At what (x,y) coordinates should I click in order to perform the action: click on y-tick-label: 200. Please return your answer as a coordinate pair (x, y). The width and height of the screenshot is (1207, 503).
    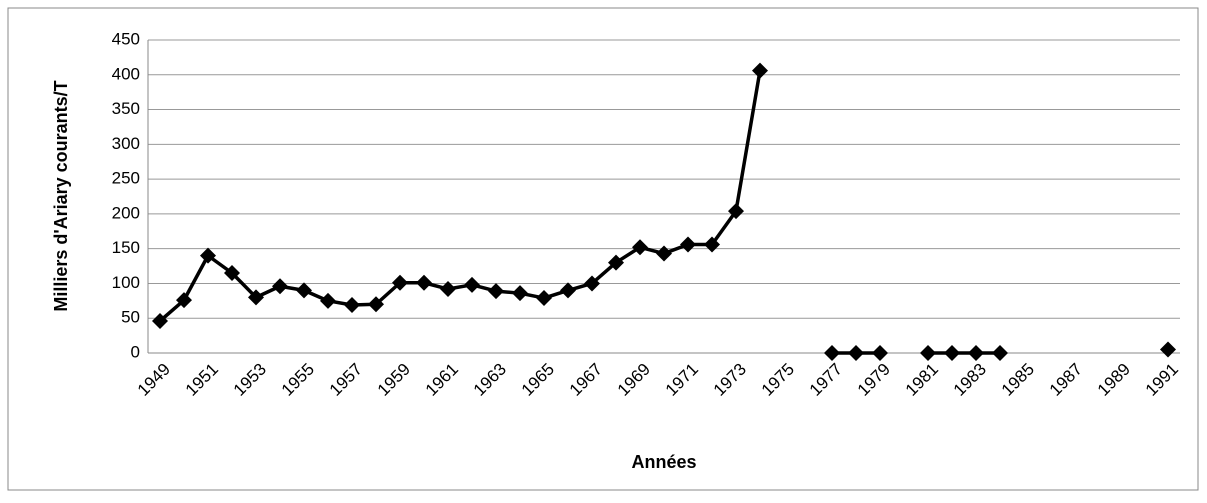
    Looking at the image, I should click on (126, 212).